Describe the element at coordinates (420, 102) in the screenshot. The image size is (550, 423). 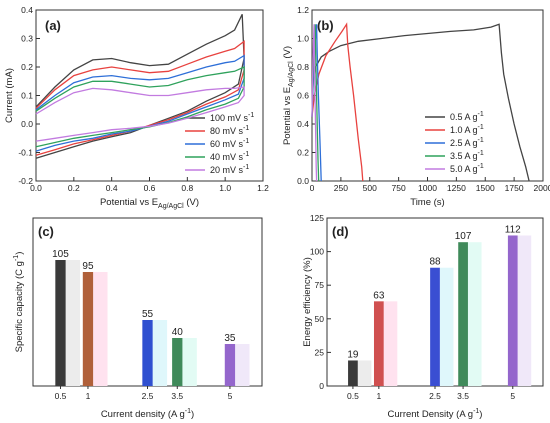
I see `gcd-curve` at that location.